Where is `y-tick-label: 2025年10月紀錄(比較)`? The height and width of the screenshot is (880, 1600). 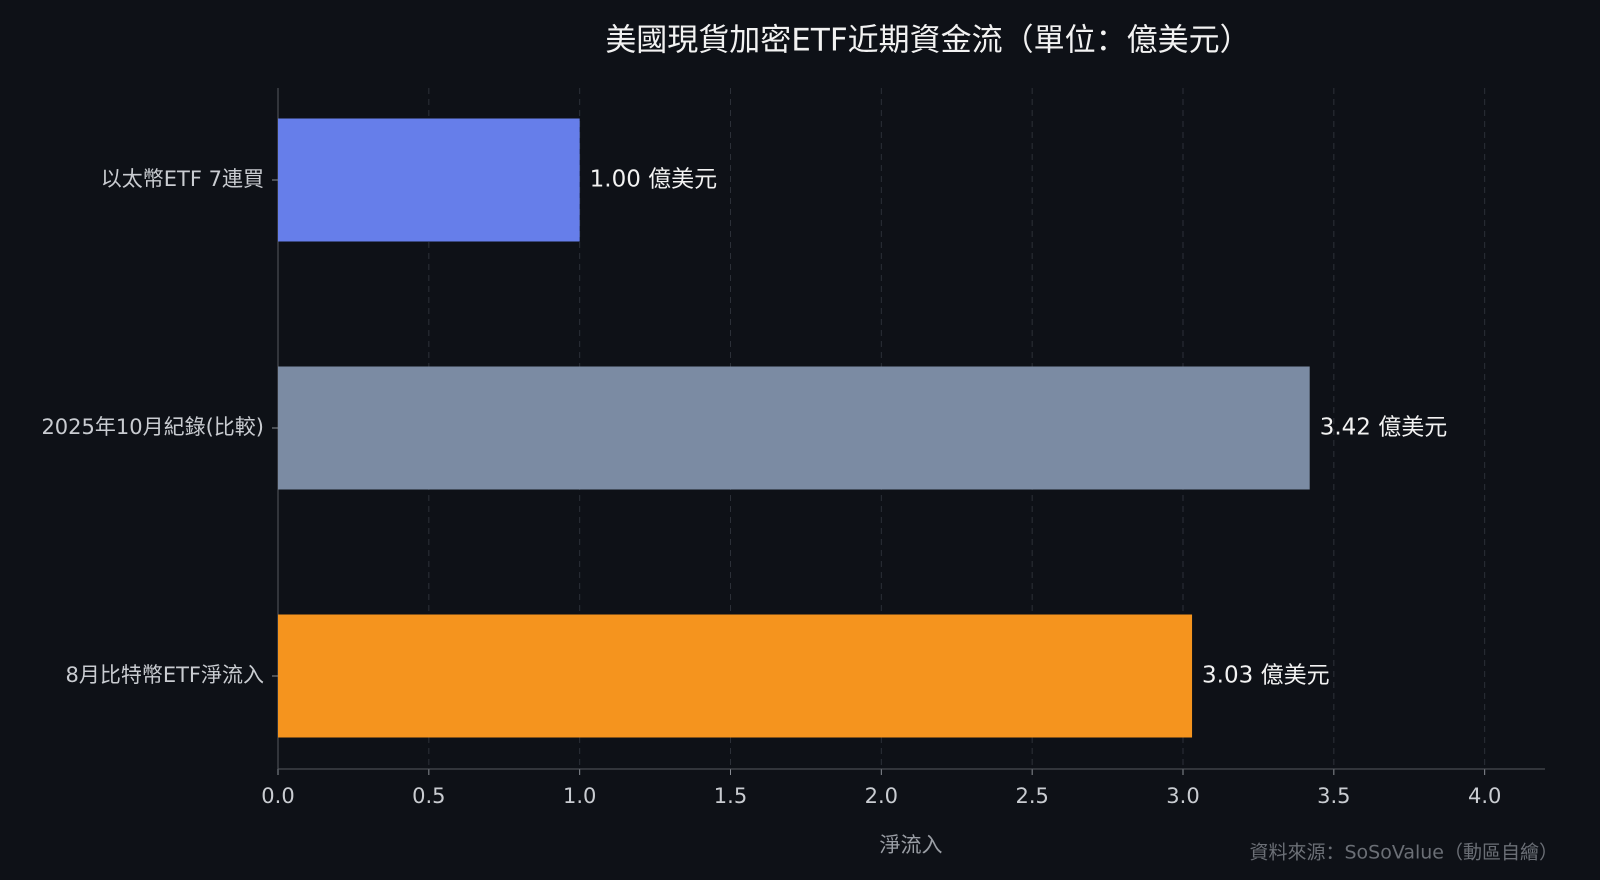 y-tick-label: 2025年10月紀錄(比較) is located at coordinates (152, 427).